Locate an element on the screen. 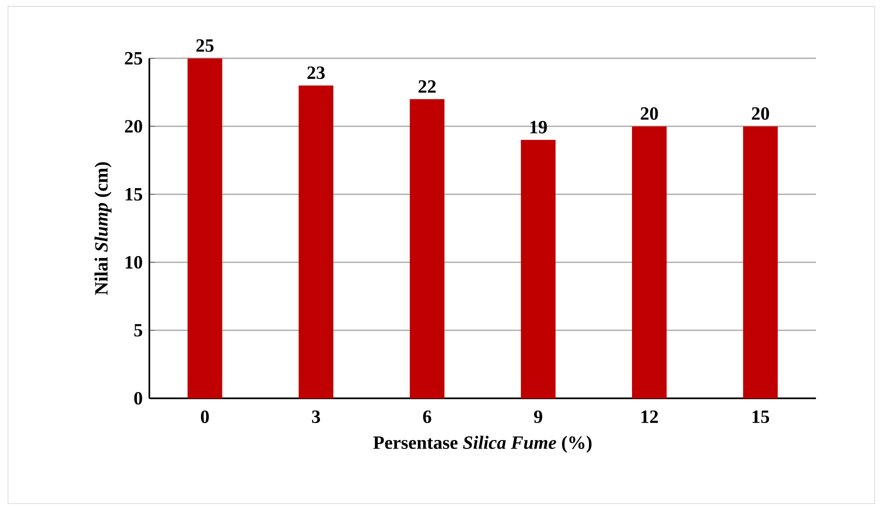 Image resolution: width=883 pixels, height=509 pixels. x-tick-label: 9 is located at coordinates (538, 417).